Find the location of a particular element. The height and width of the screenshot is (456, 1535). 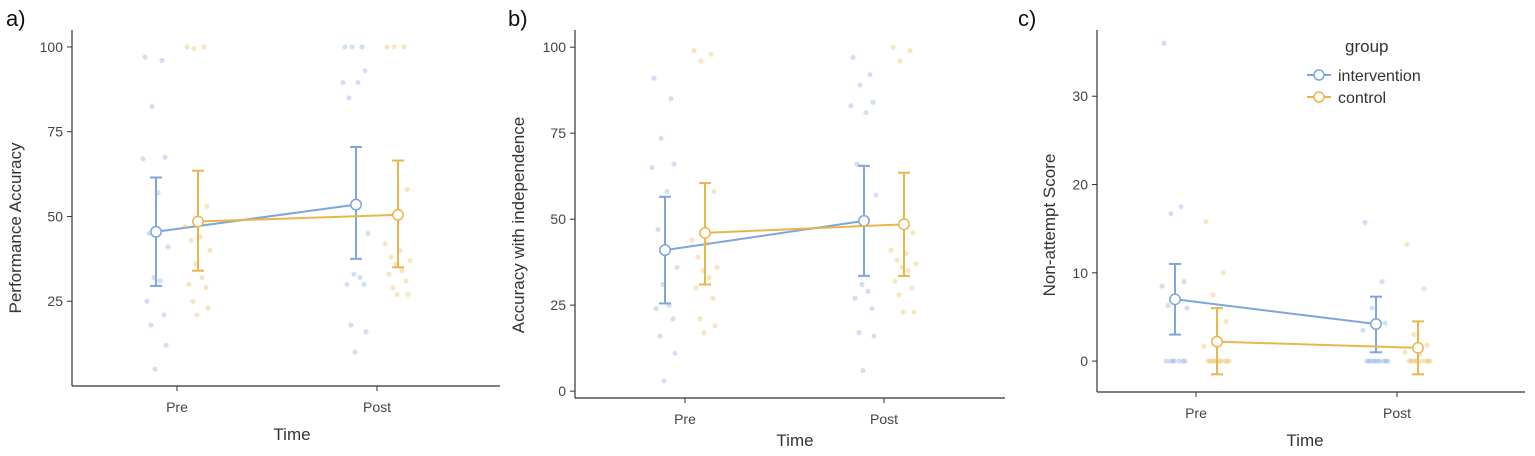

x-tick-label: Pre is located at coordinates (685, 419).